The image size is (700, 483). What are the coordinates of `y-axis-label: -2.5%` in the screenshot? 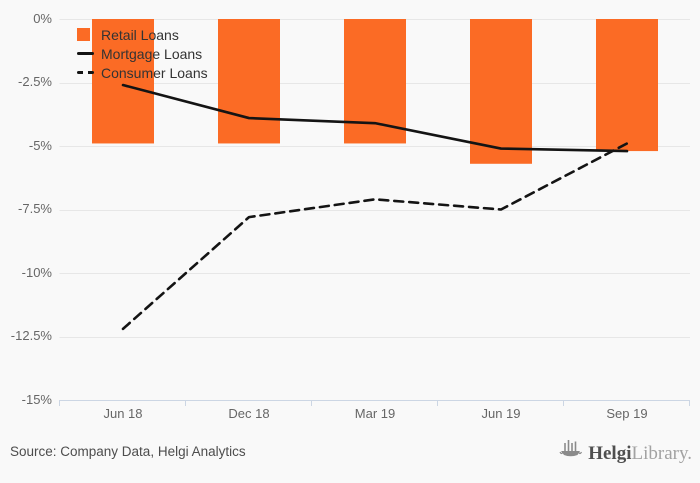 It's located at (35, 81).